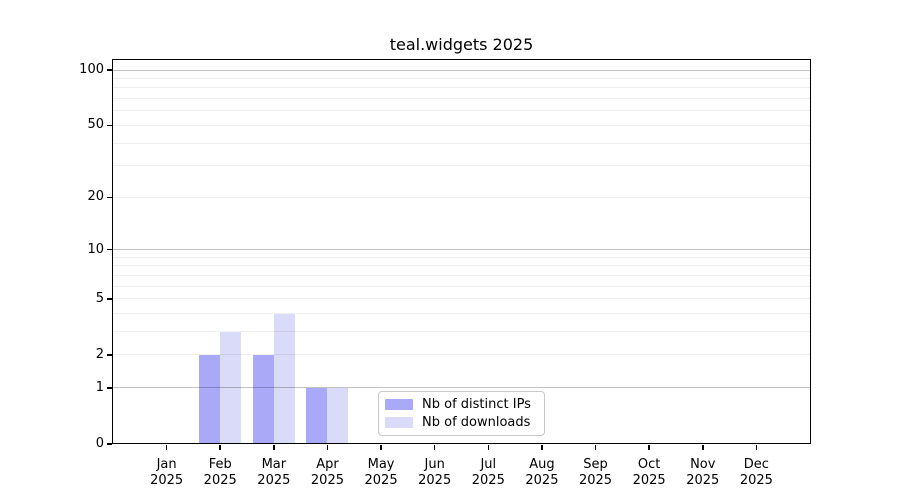 The height and width of the screenshot is (500, 900). Describe the element at coordinates (595, 464) in the screenshot. I see `x-tick-month: Sep` at that location.